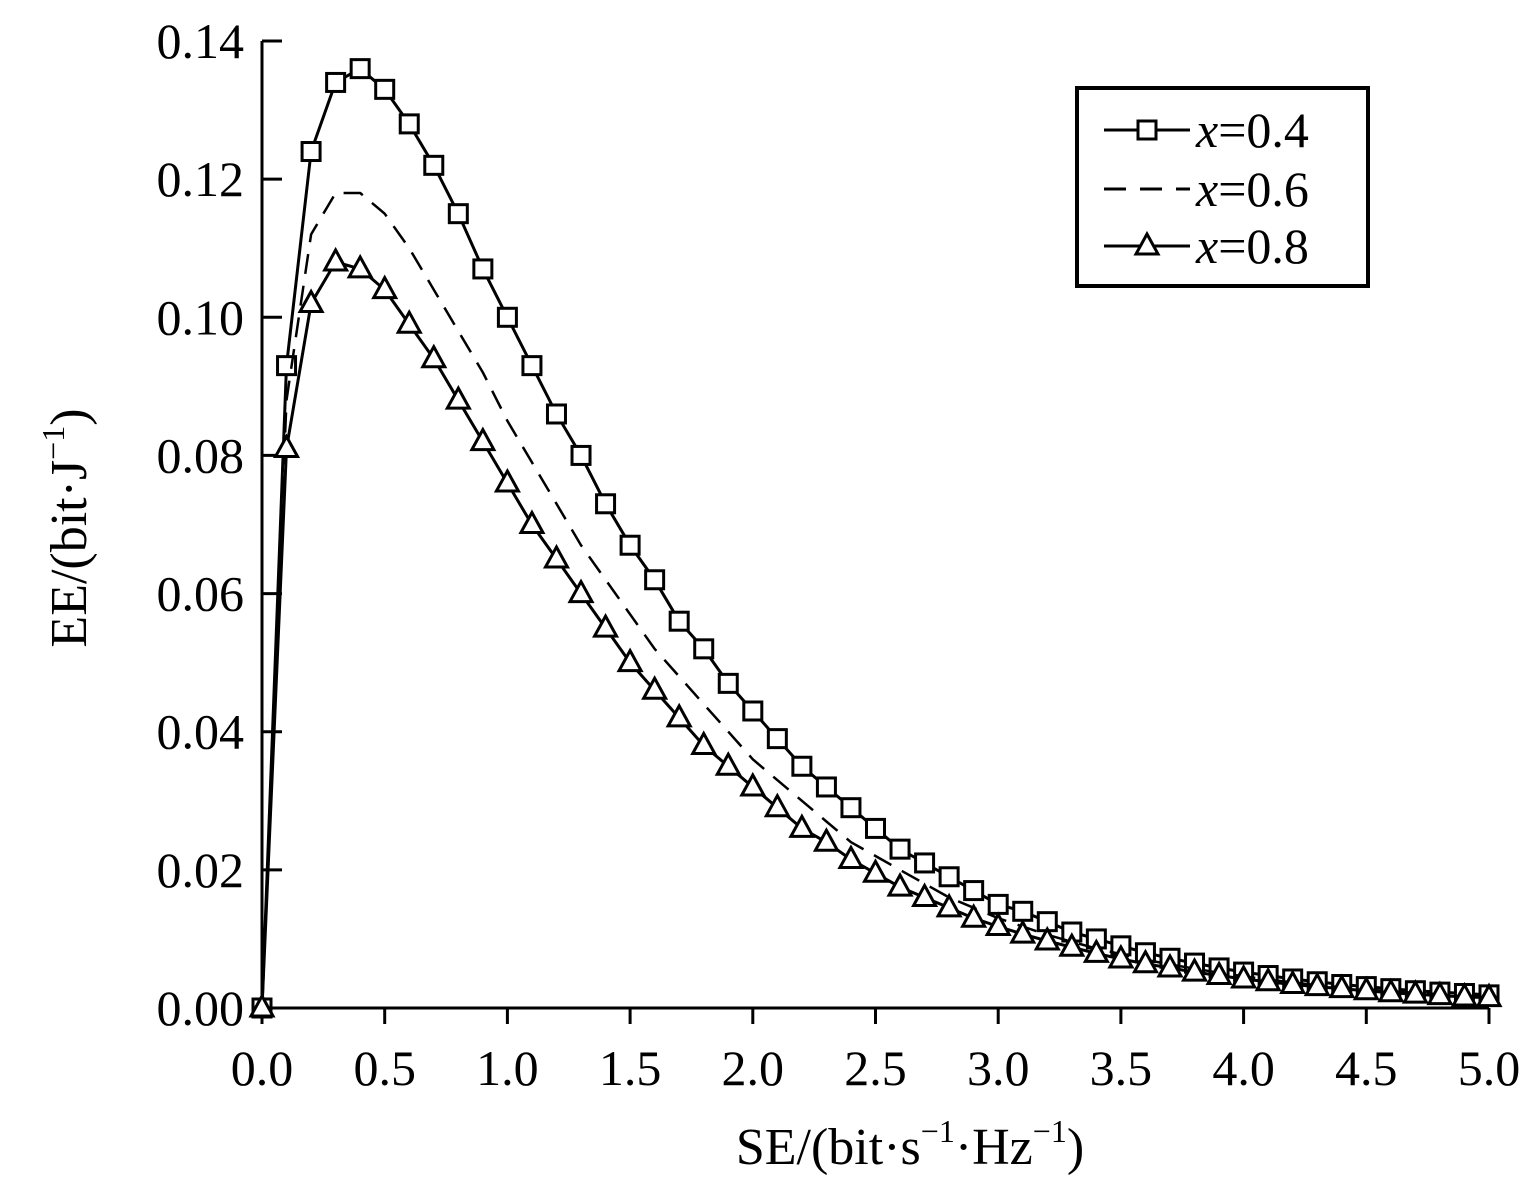 The height and width of the screenshot is (1182, 1539). I want to click on y-tick-label: 0.02, so click(201, 870).